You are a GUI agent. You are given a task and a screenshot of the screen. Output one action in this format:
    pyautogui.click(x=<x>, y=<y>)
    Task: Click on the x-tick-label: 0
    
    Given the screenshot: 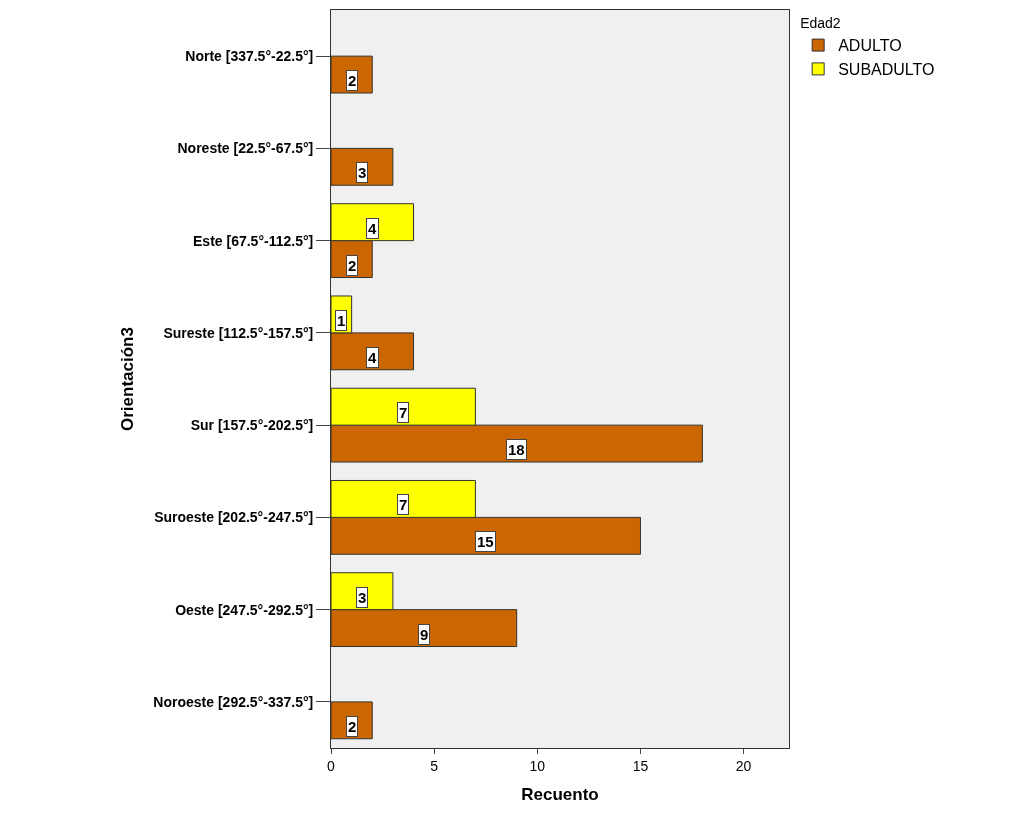 What is the action you would take?
    pyautogui.click(x=331, y=765)
    